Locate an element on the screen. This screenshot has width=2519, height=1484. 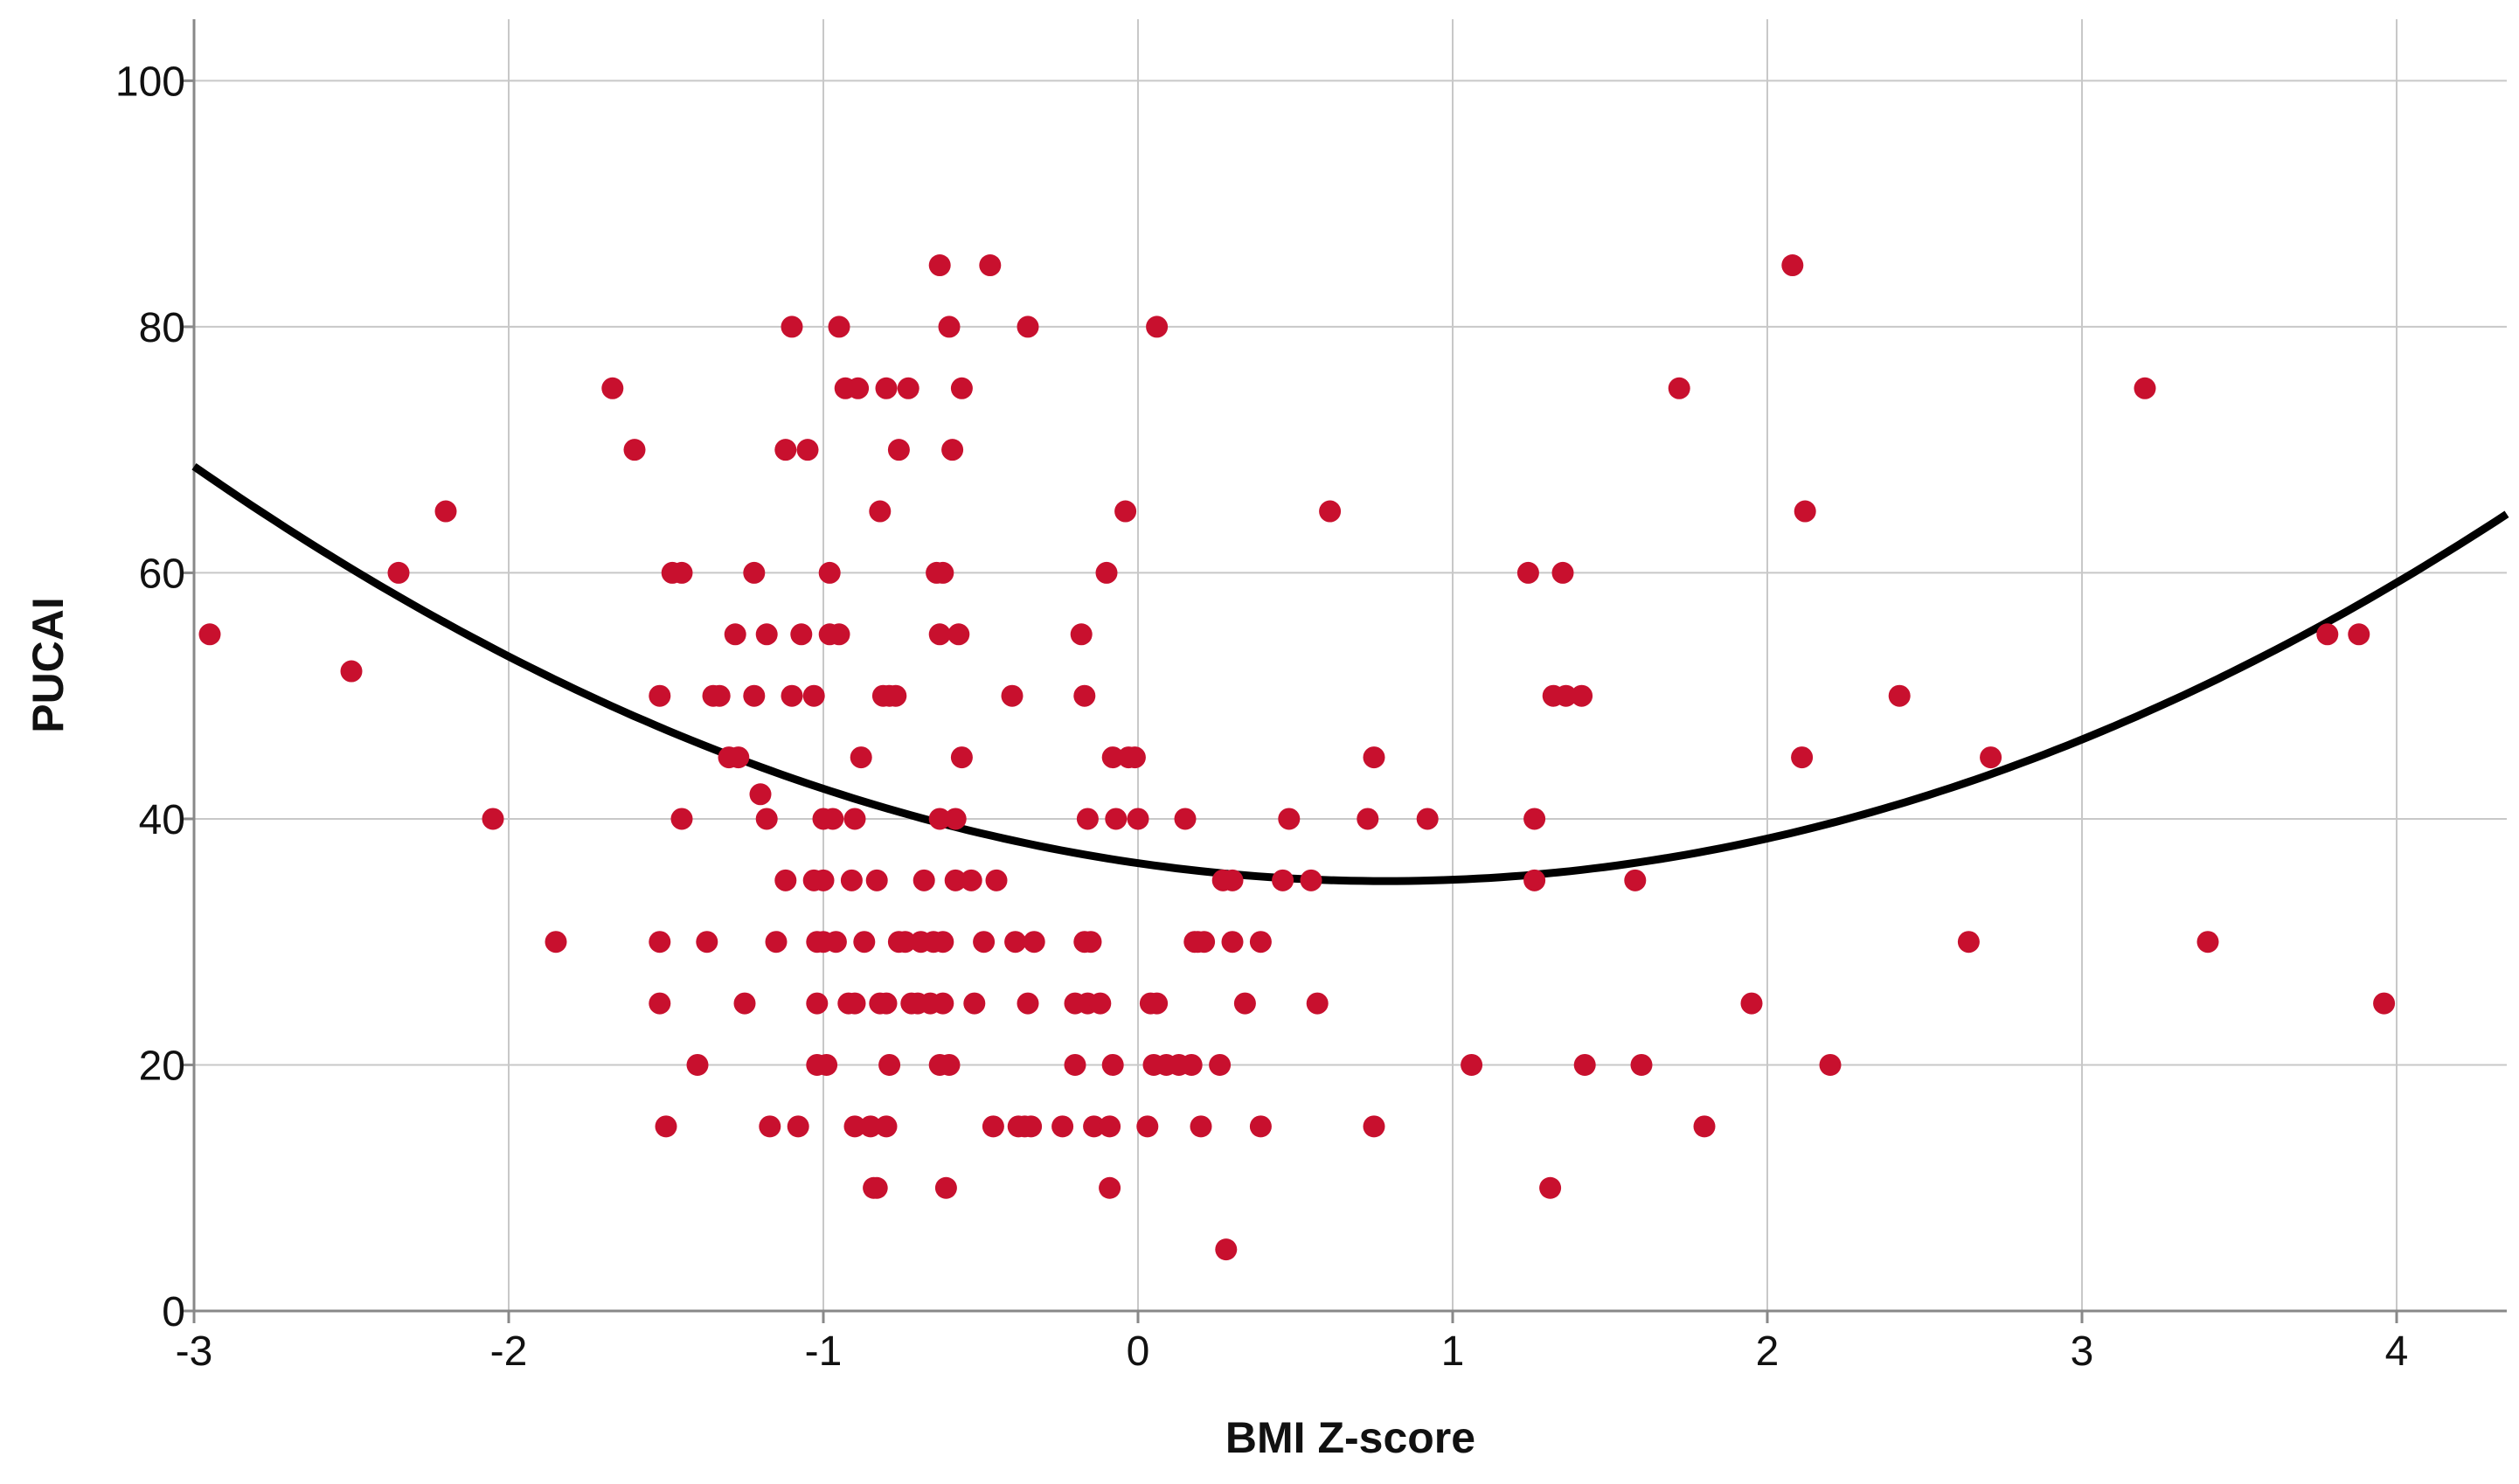
y-tick-label: 0 is located at coordinates (173, 1312).